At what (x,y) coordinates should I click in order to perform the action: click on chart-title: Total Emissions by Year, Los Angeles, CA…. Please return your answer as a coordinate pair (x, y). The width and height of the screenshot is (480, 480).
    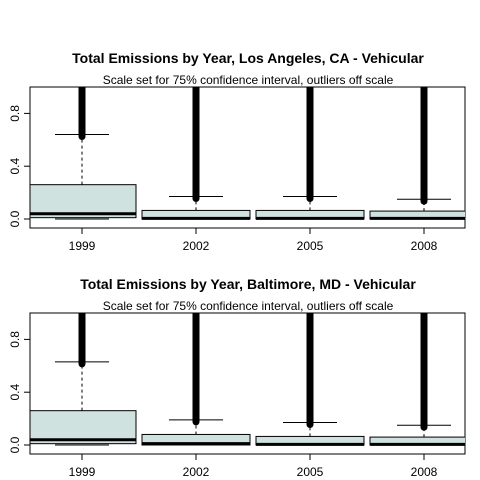
    Looking at the image, I should click on (248, 58).